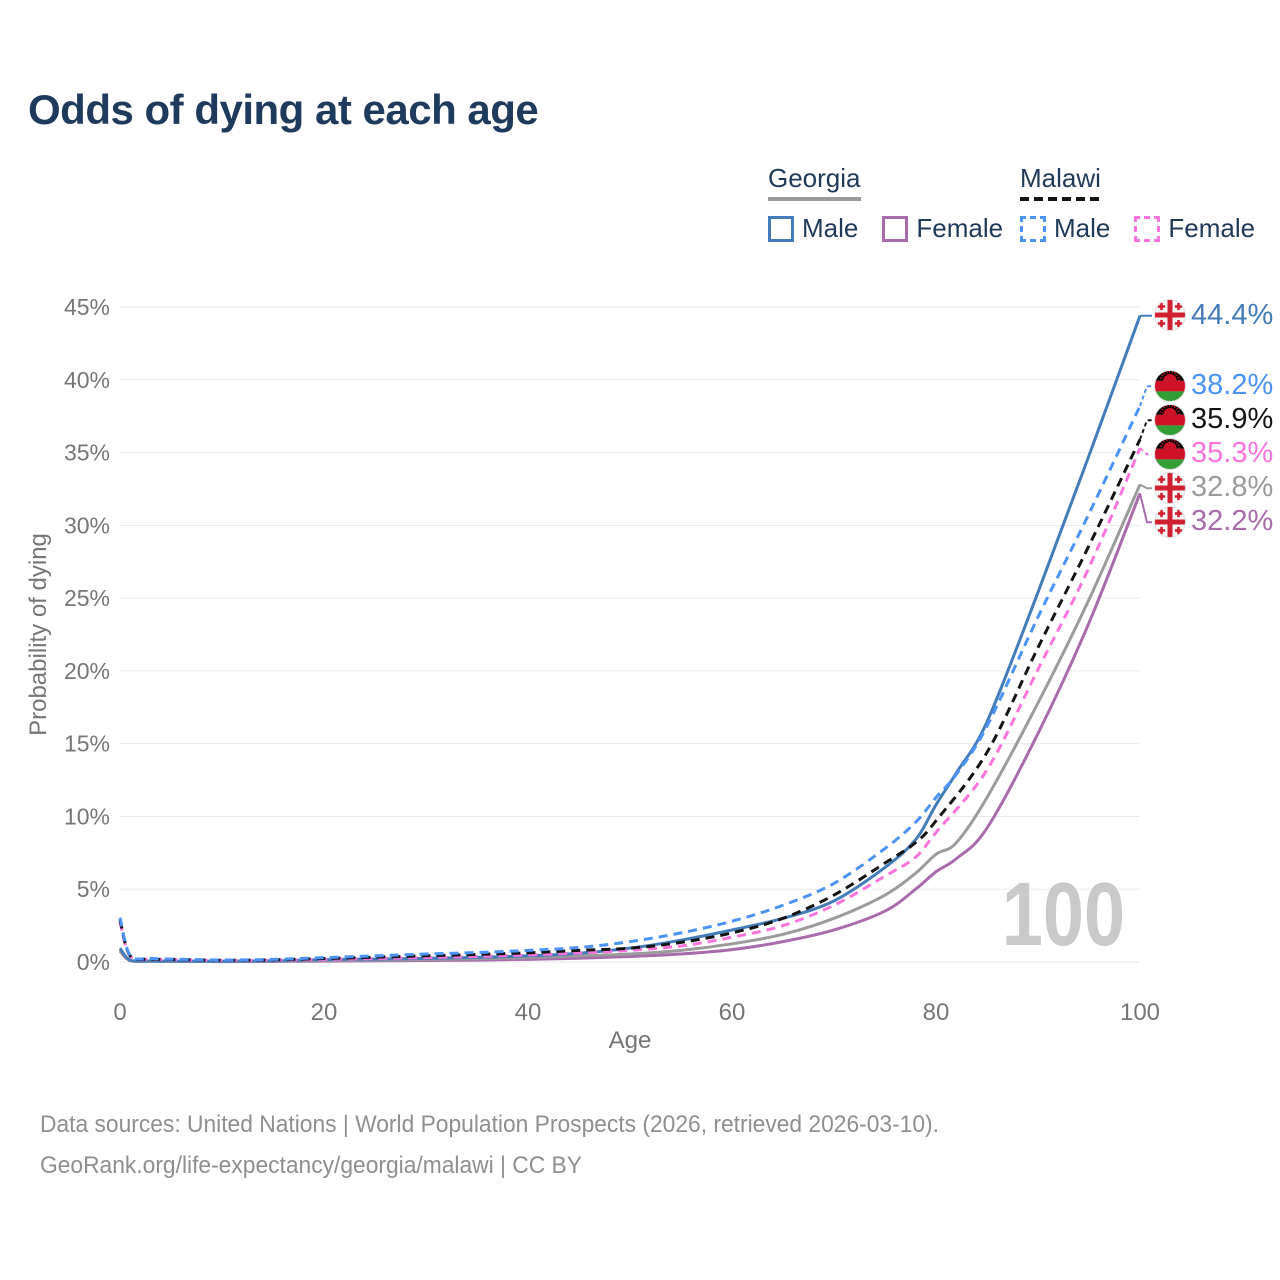 Image resolution: width=1280 pixels, height=1280 pixels. What do you see at coordinates (93, 889) in the screenshot?
I see `y-tick-label: 5%` at bounding box center [93, 889].